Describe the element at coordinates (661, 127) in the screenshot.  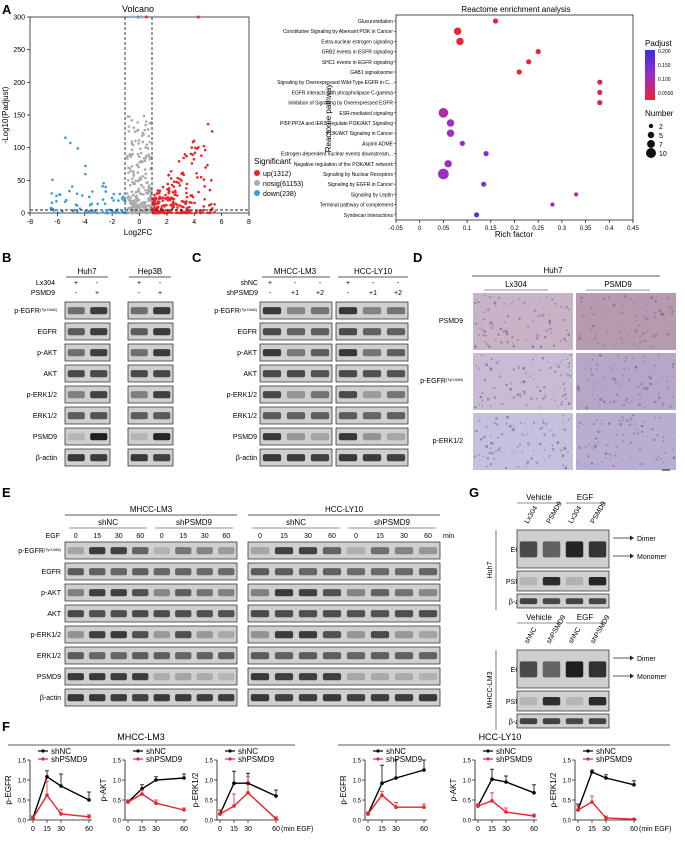
I see `number-legend-label: 2` at that location.